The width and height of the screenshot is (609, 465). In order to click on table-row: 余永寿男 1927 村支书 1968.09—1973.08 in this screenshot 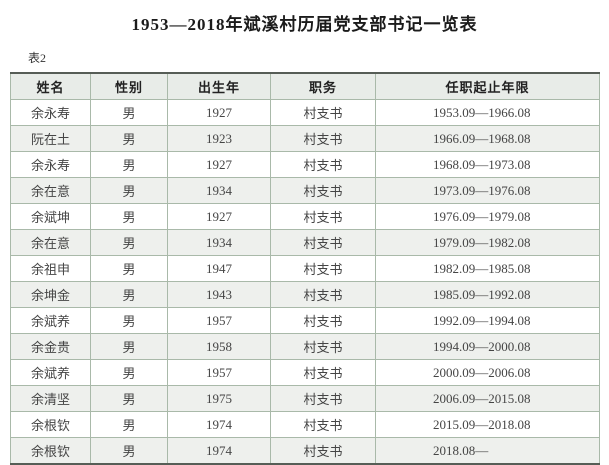, I will do `click(305, 164)`.